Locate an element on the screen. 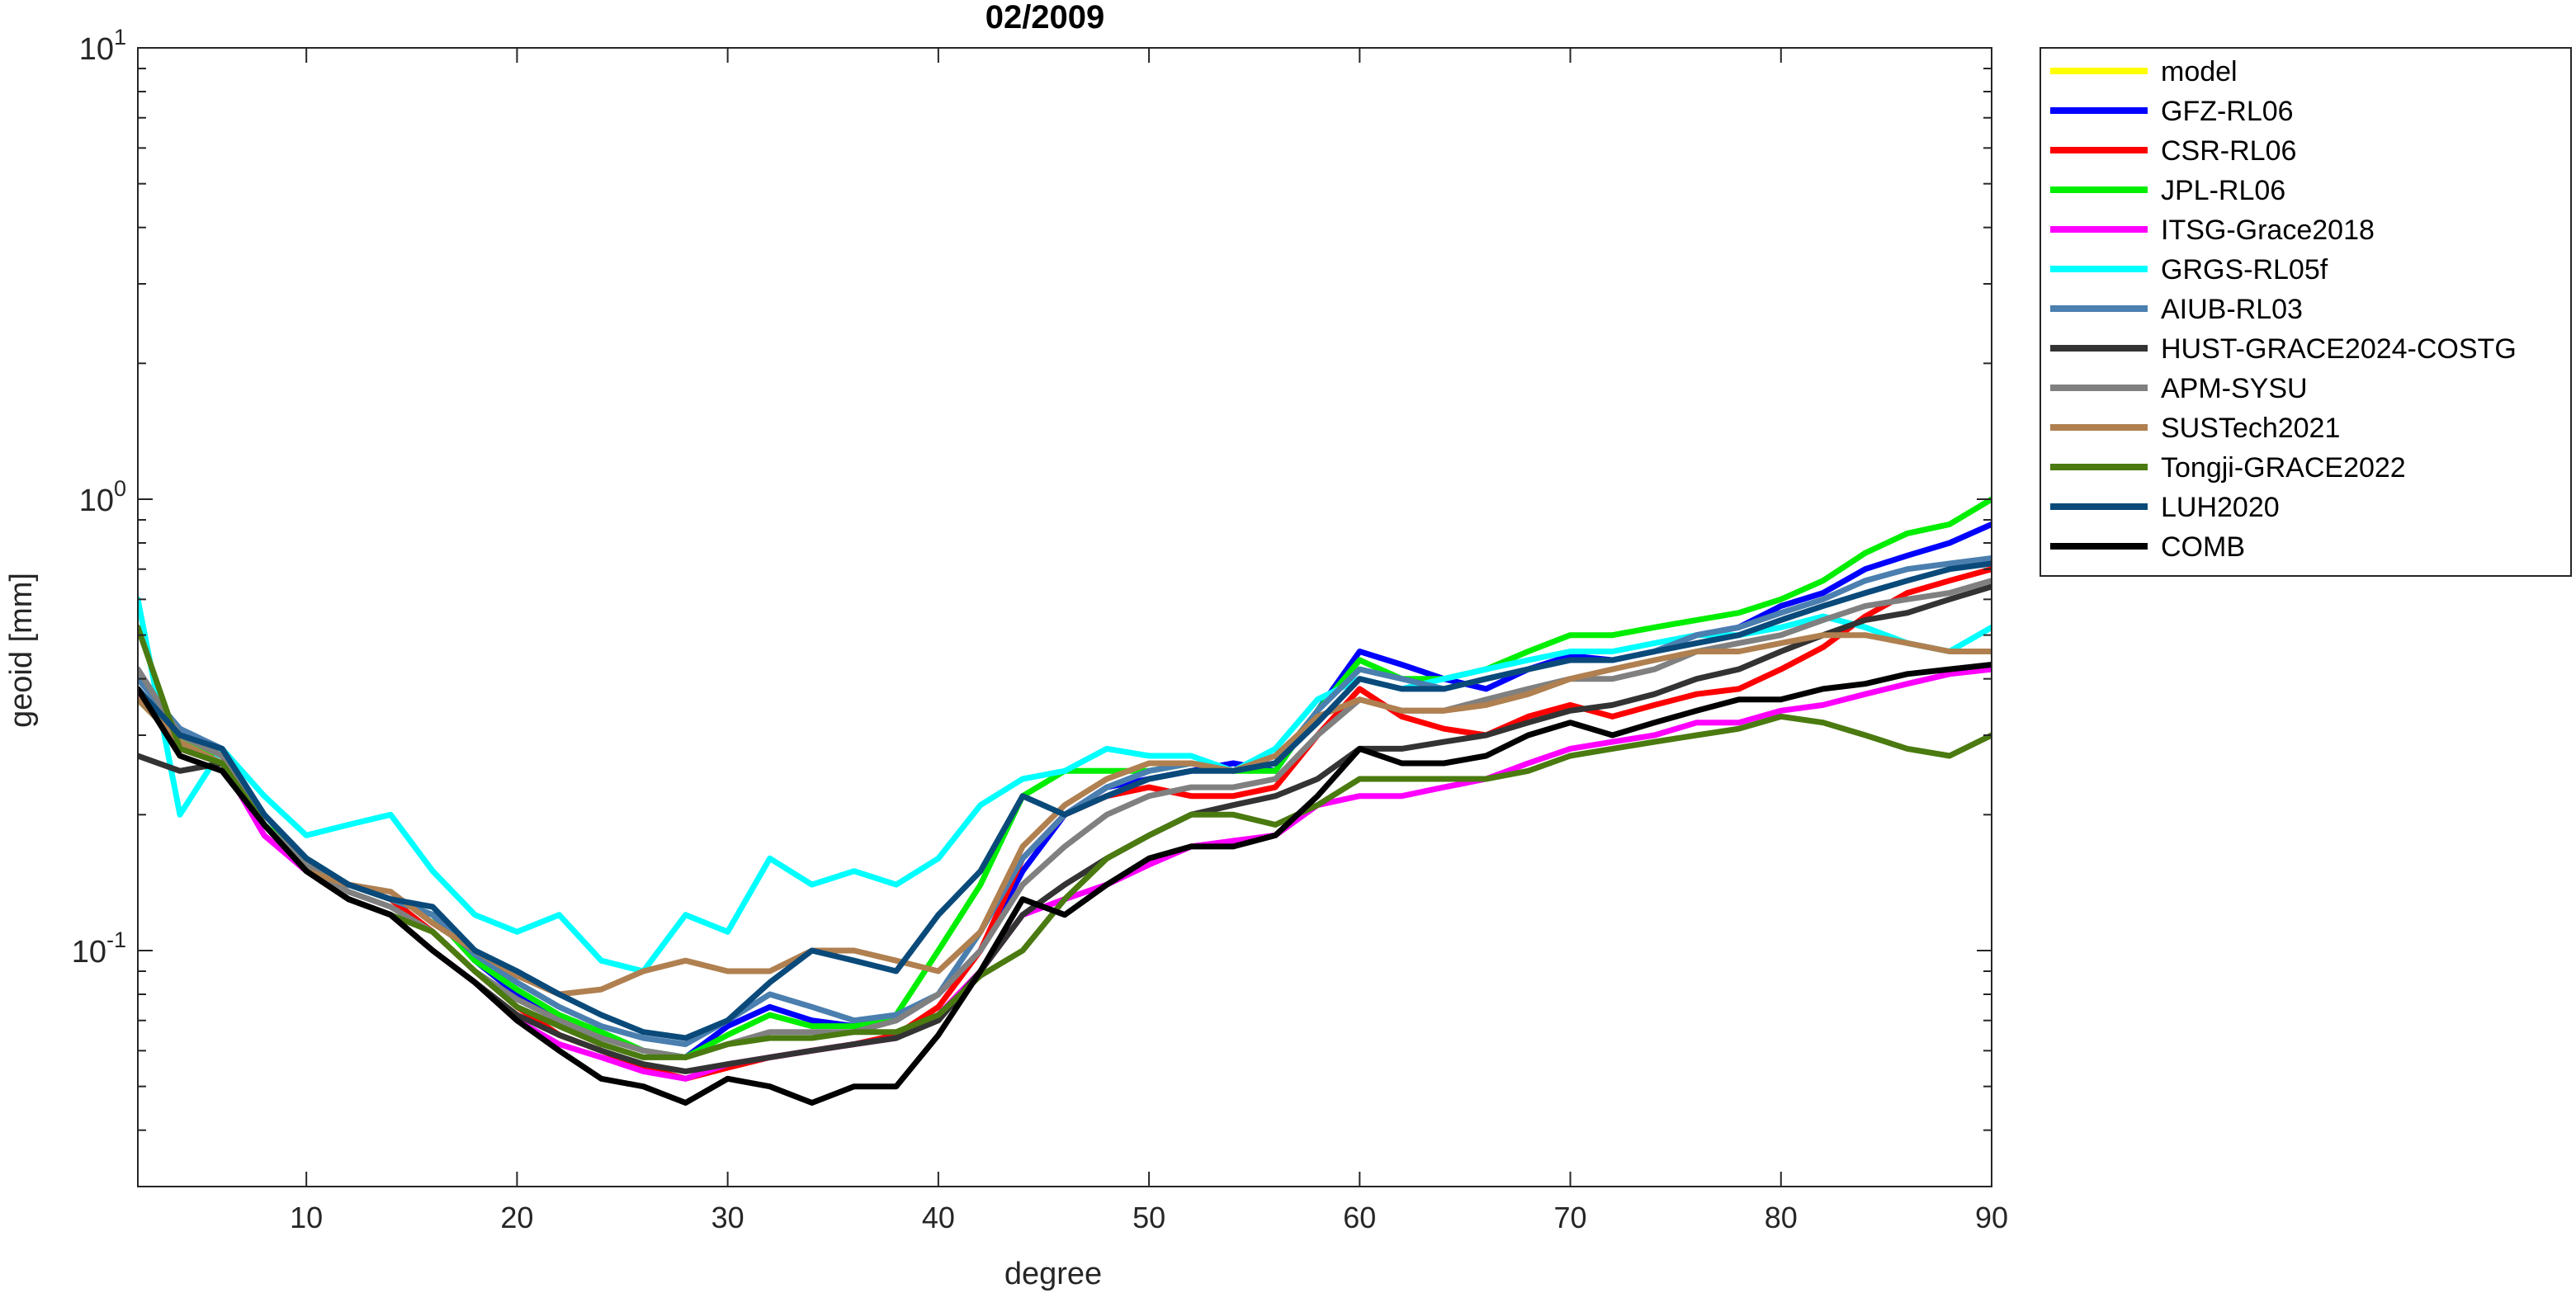 The image size is (2576, 1293). legend-entry-label: SUSTech2021 is located at coordinates (2250, 429).